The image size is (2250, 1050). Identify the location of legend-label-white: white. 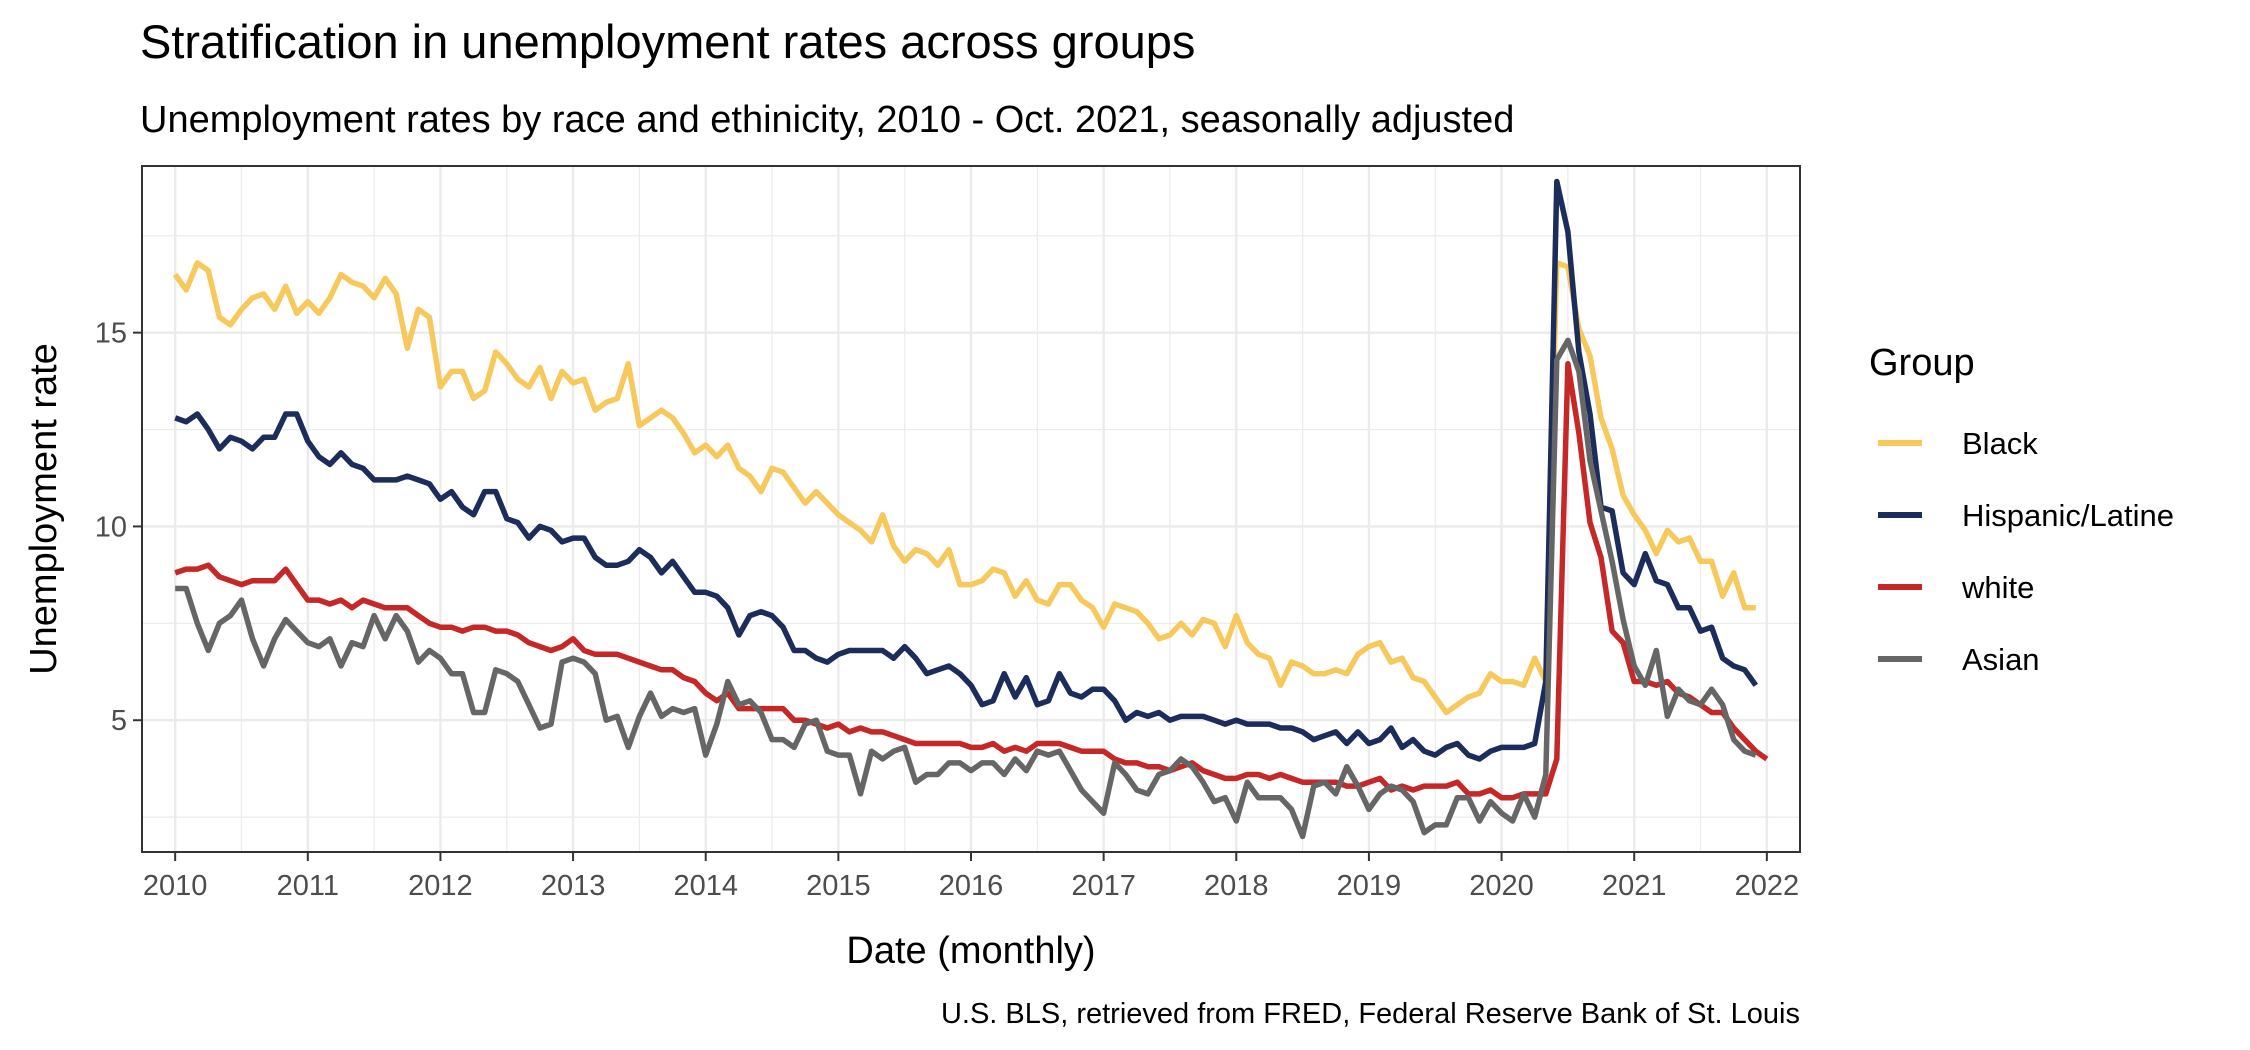
(1997, 587).